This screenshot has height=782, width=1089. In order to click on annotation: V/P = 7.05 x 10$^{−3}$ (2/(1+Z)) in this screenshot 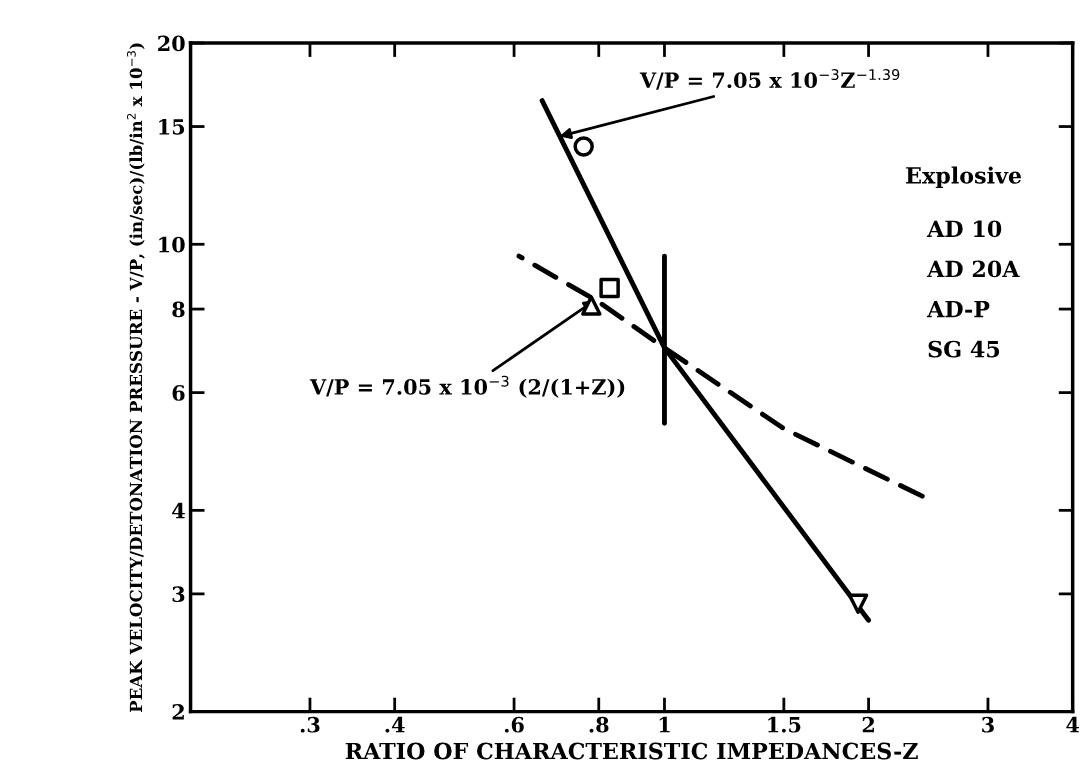, I will do `click(467, 386)`.